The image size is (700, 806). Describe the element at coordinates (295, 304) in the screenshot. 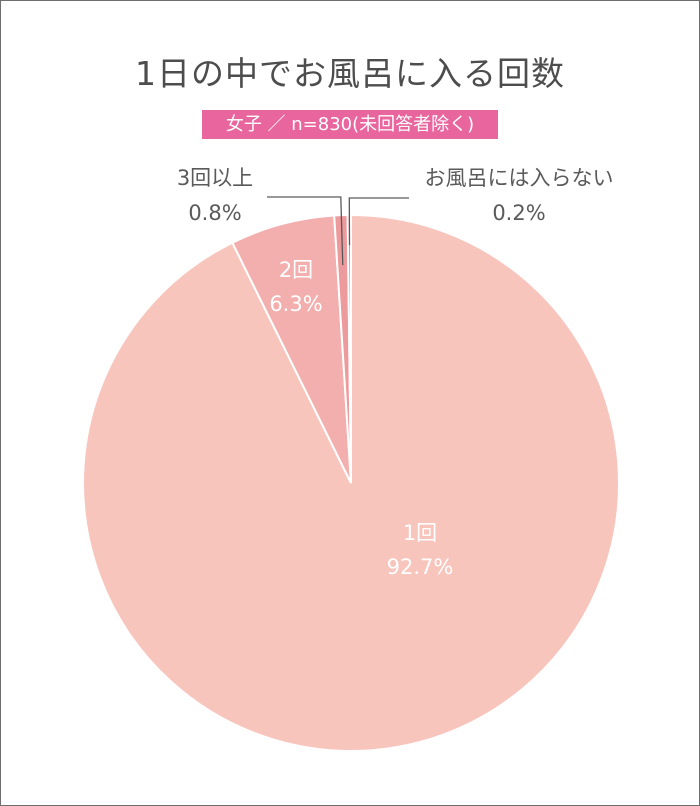

I see `slice-value-2: 6.3%` at that location.